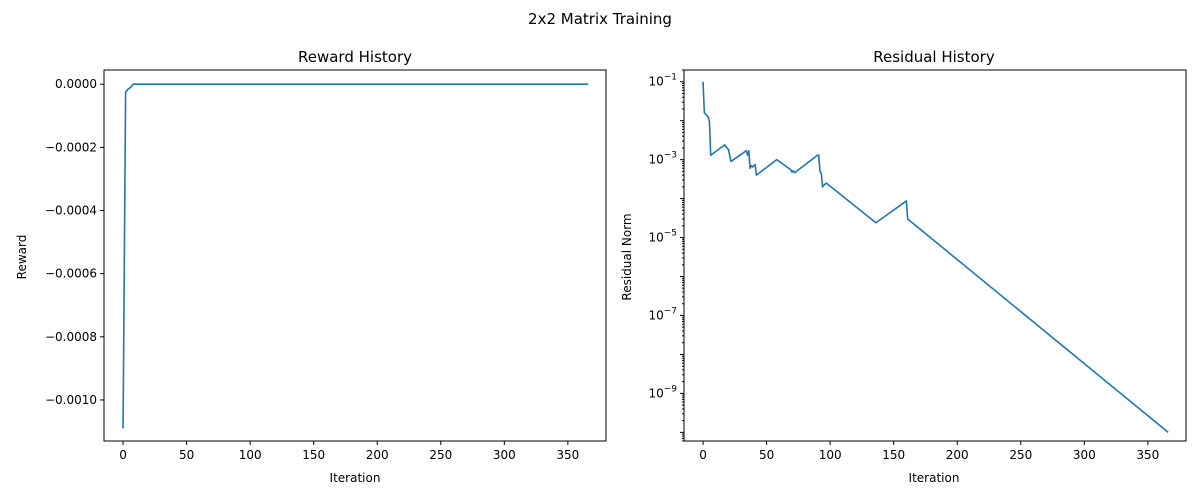 Image resolution: width=1200 pixels, height=500 pixels. I want to click on y-tick-label: 10⁻¹, so click(662, 81).